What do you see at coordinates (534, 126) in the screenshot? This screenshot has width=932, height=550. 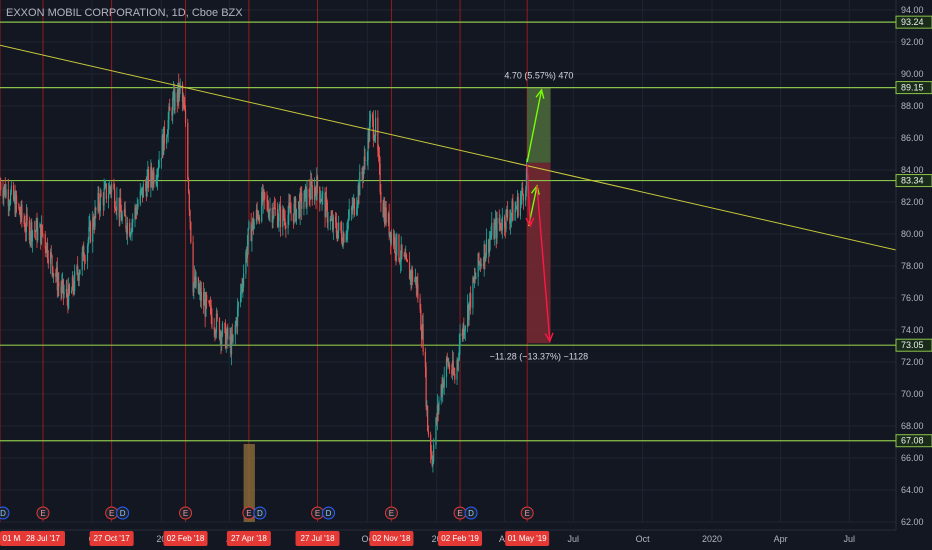 I see `arrow-line` at bounding box center [534, 126].